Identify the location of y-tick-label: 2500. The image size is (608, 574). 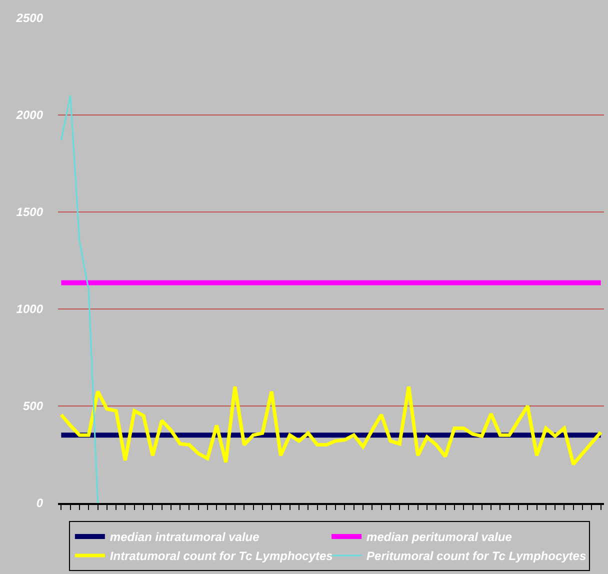
(29, 18).